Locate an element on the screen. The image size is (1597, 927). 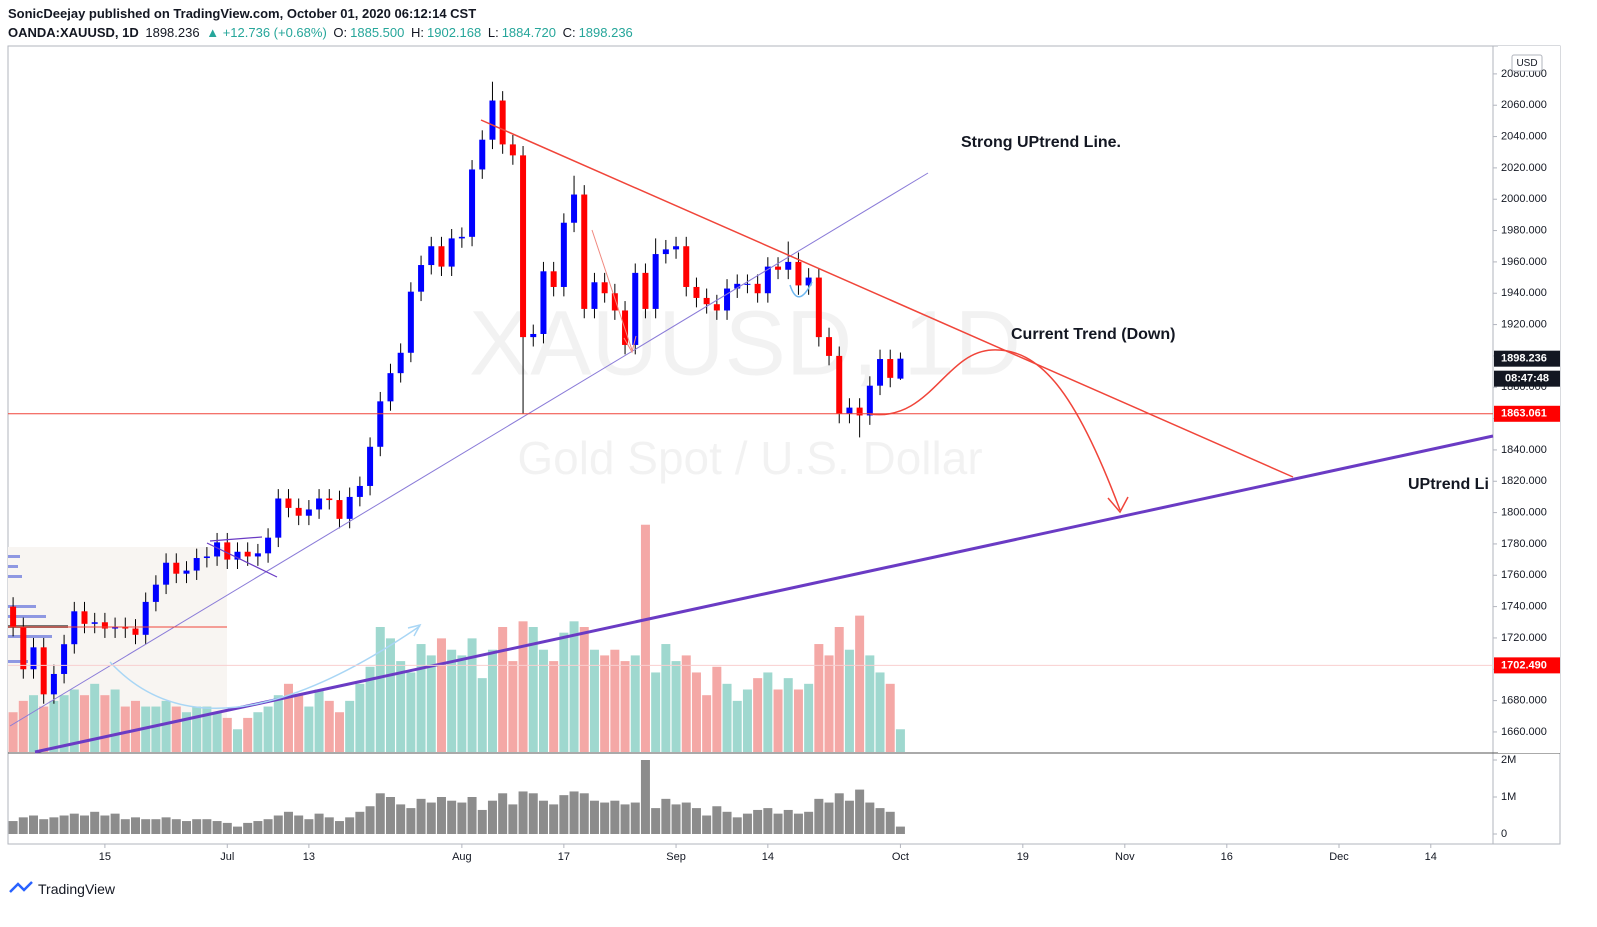
projection-arrow is located at coordinates (1118, 505).